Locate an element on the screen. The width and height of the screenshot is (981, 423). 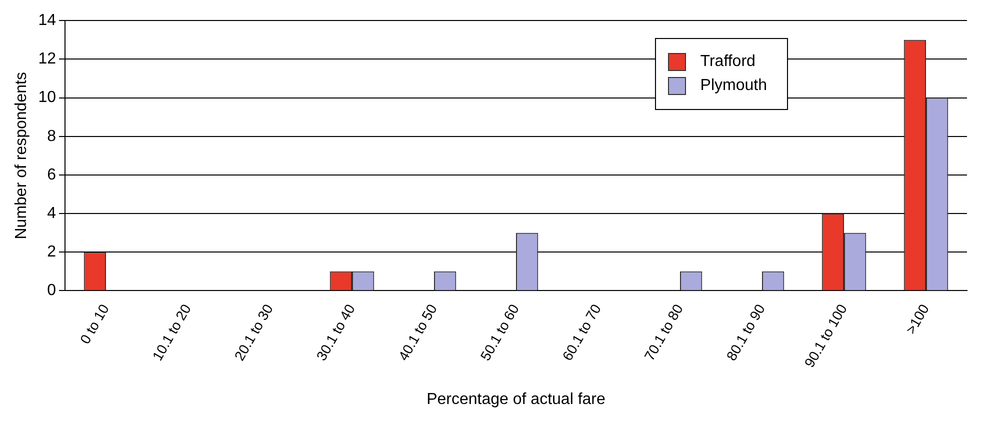
y-tick-label: 8 is located at coordinates (51, 136).